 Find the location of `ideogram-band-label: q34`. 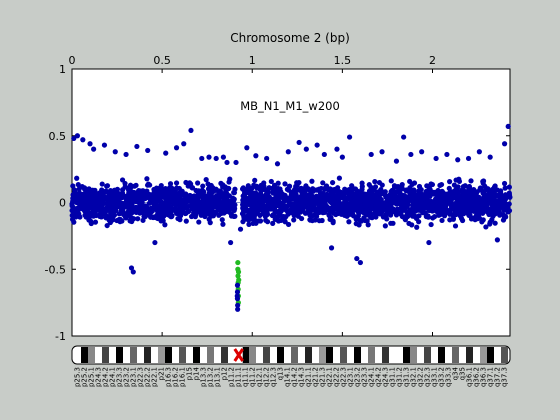

ideogram-band-label: q34 is located at coordinates (456, 373).